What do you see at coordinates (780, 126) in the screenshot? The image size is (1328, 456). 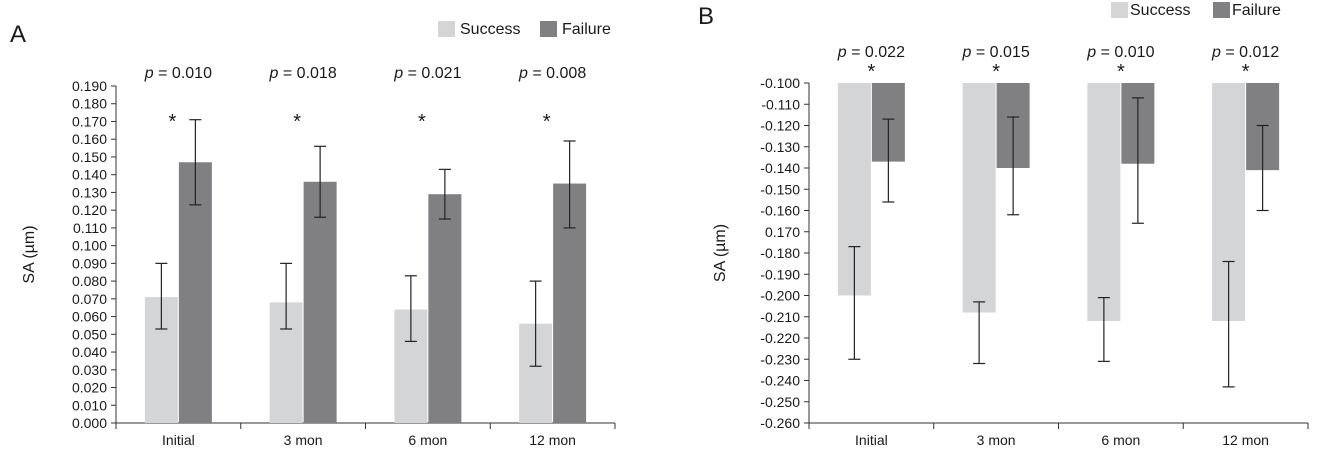 I see `y-tick-label: -0.120` at bounding box center [780, 126].